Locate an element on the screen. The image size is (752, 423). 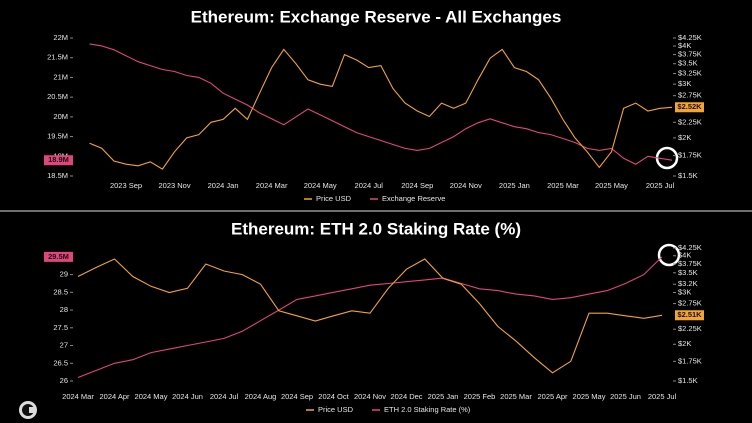
highlight-circle is located at coordinates (669, 255).